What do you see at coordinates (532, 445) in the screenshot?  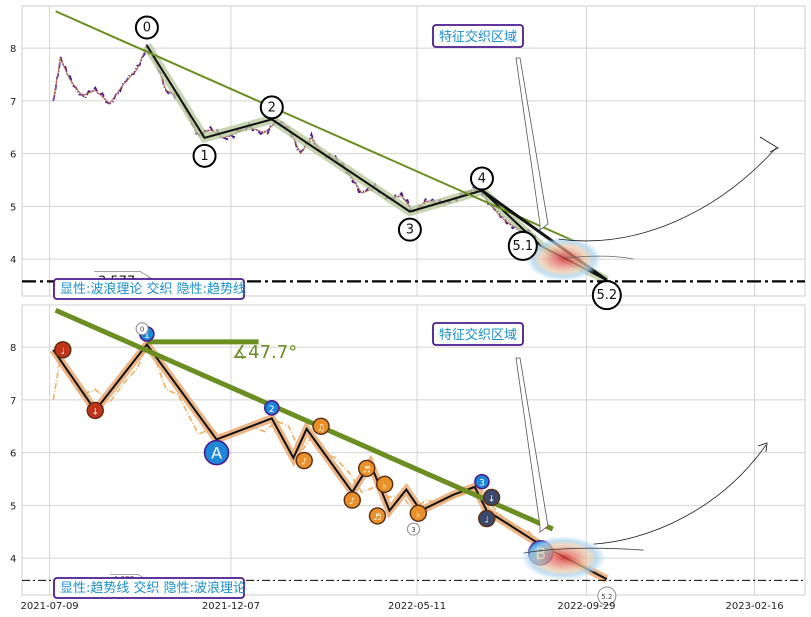 I see `bottom-annotation-arrow` at bounding box center [532, 445].